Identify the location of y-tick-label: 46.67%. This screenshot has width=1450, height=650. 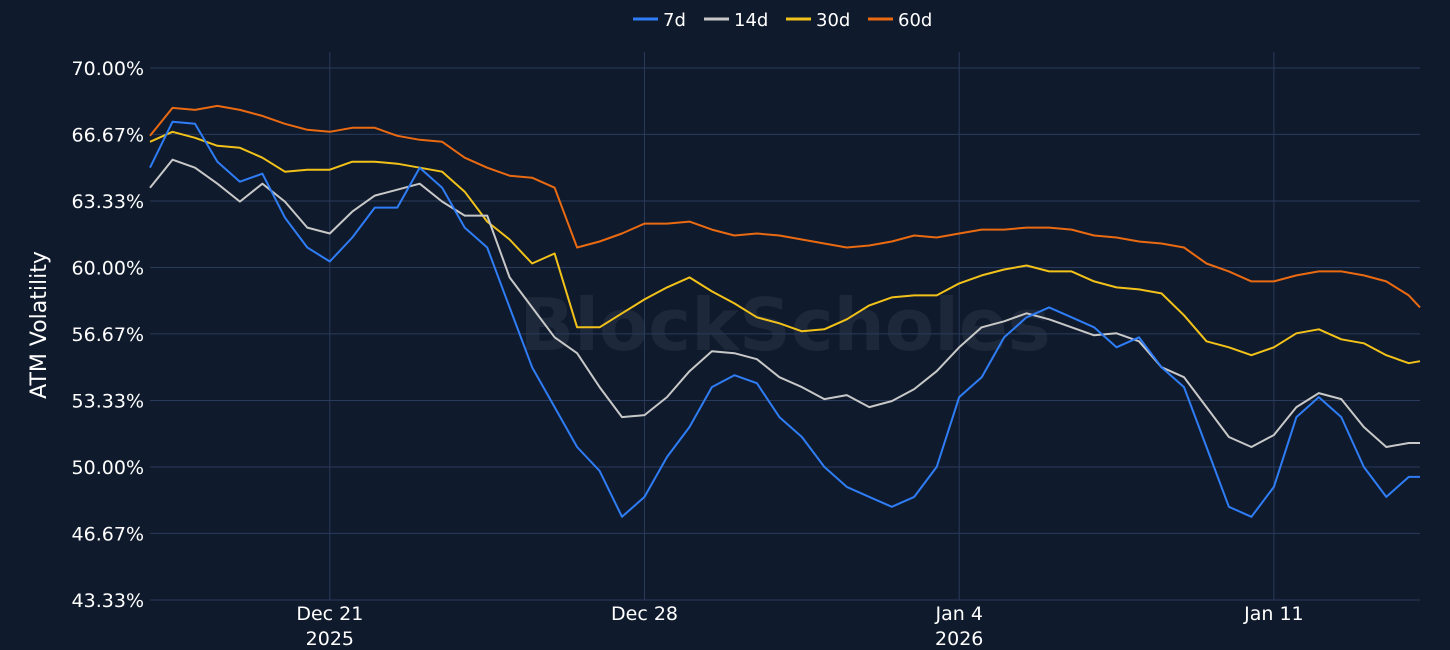
(108, 534).